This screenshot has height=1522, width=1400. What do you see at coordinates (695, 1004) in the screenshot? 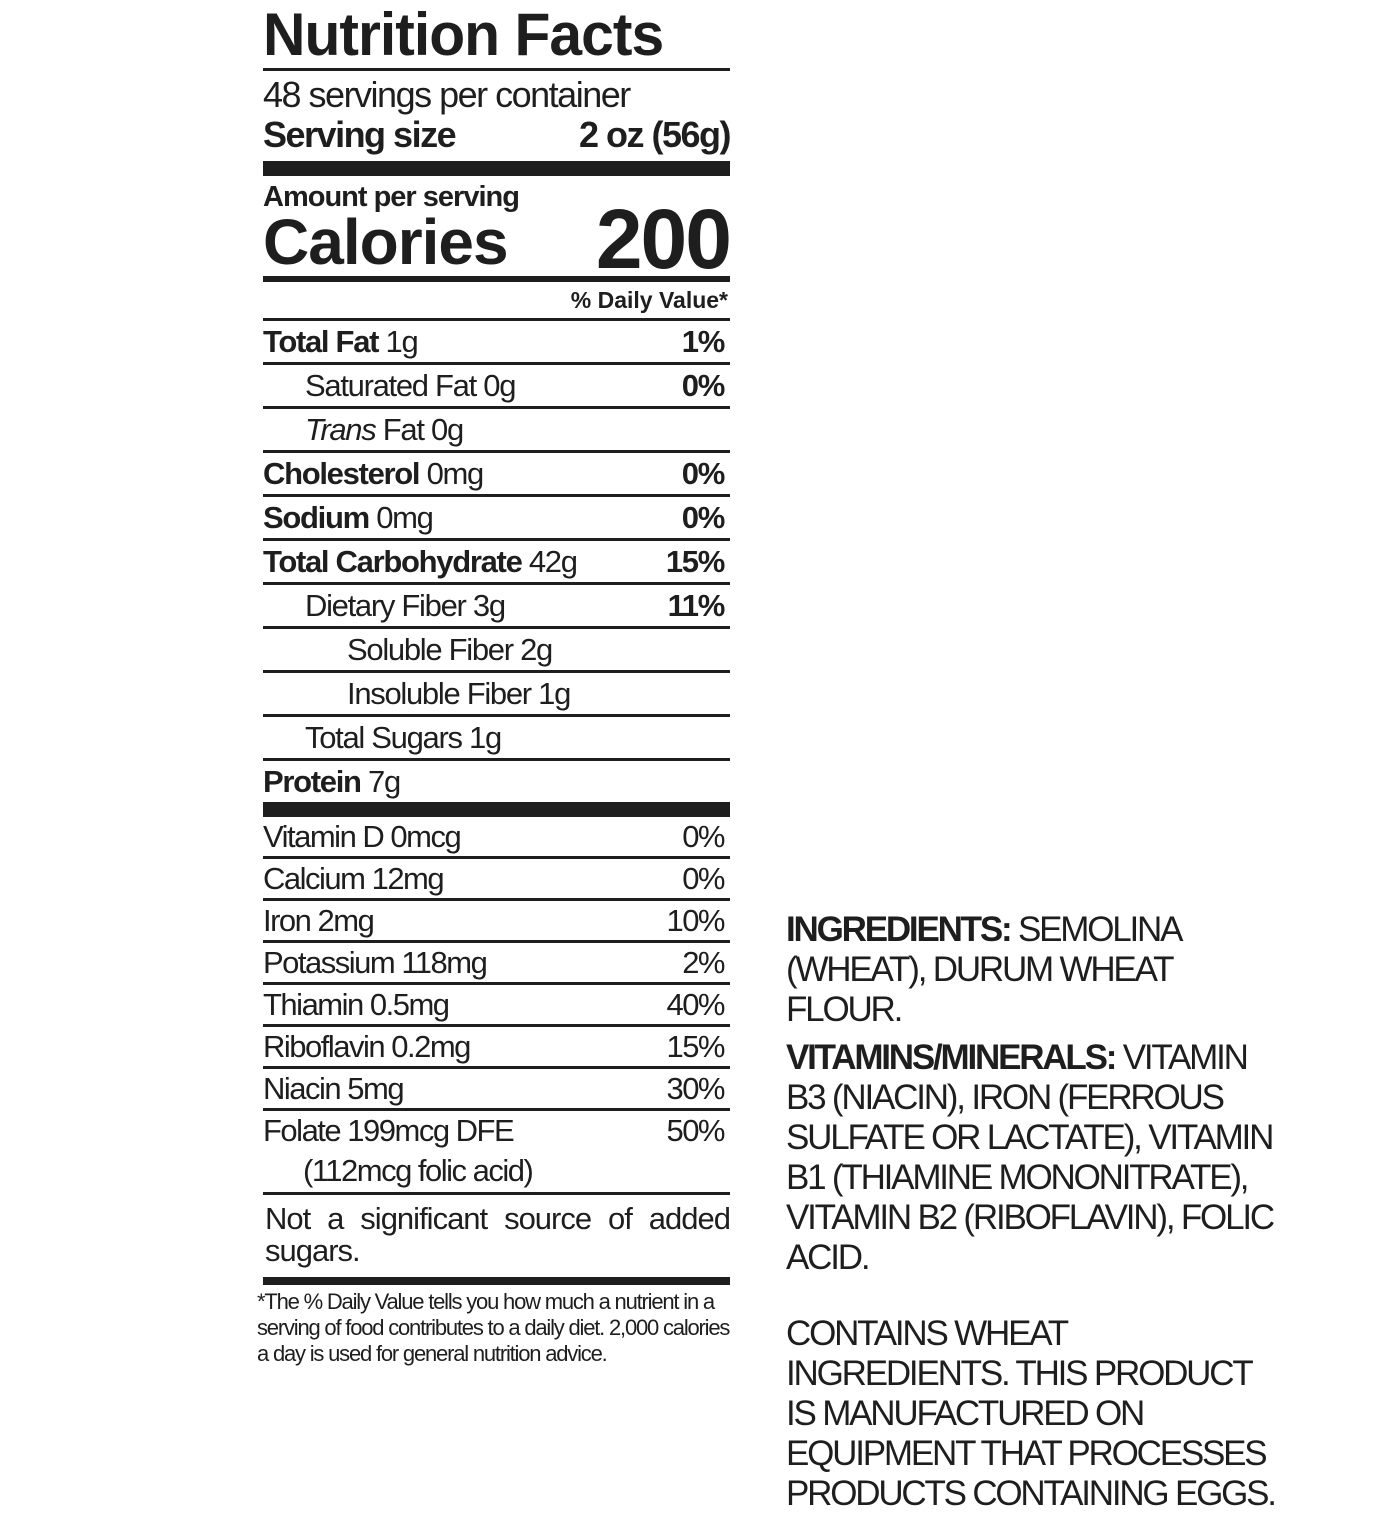
I see `vitamin-daily-value: 40%` at bounding box center [695, 1004].